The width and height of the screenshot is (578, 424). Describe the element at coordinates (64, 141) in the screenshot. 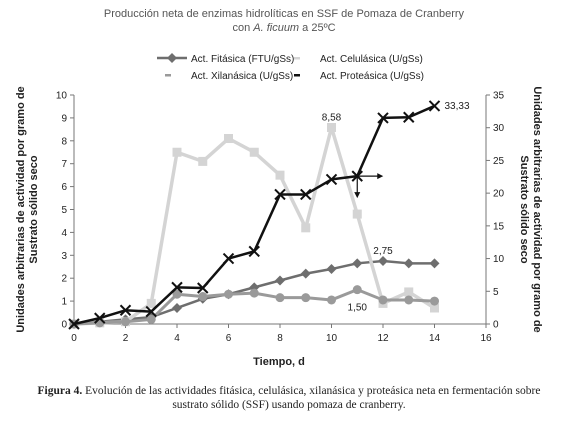

I see `y-left-tick-label: 8` at that location.